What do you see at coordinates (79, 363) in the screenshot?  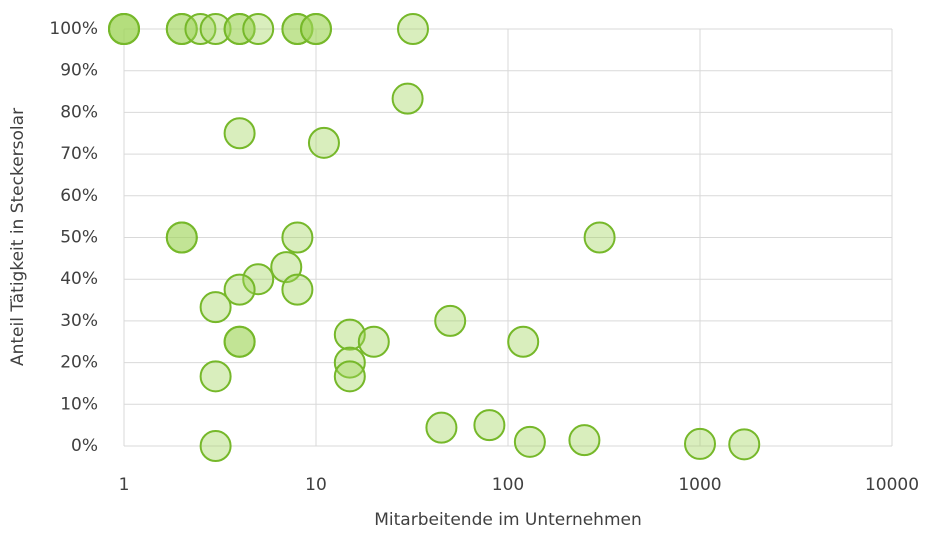 I see `y-tick-label: 20%` at bounding box center [79, 363].